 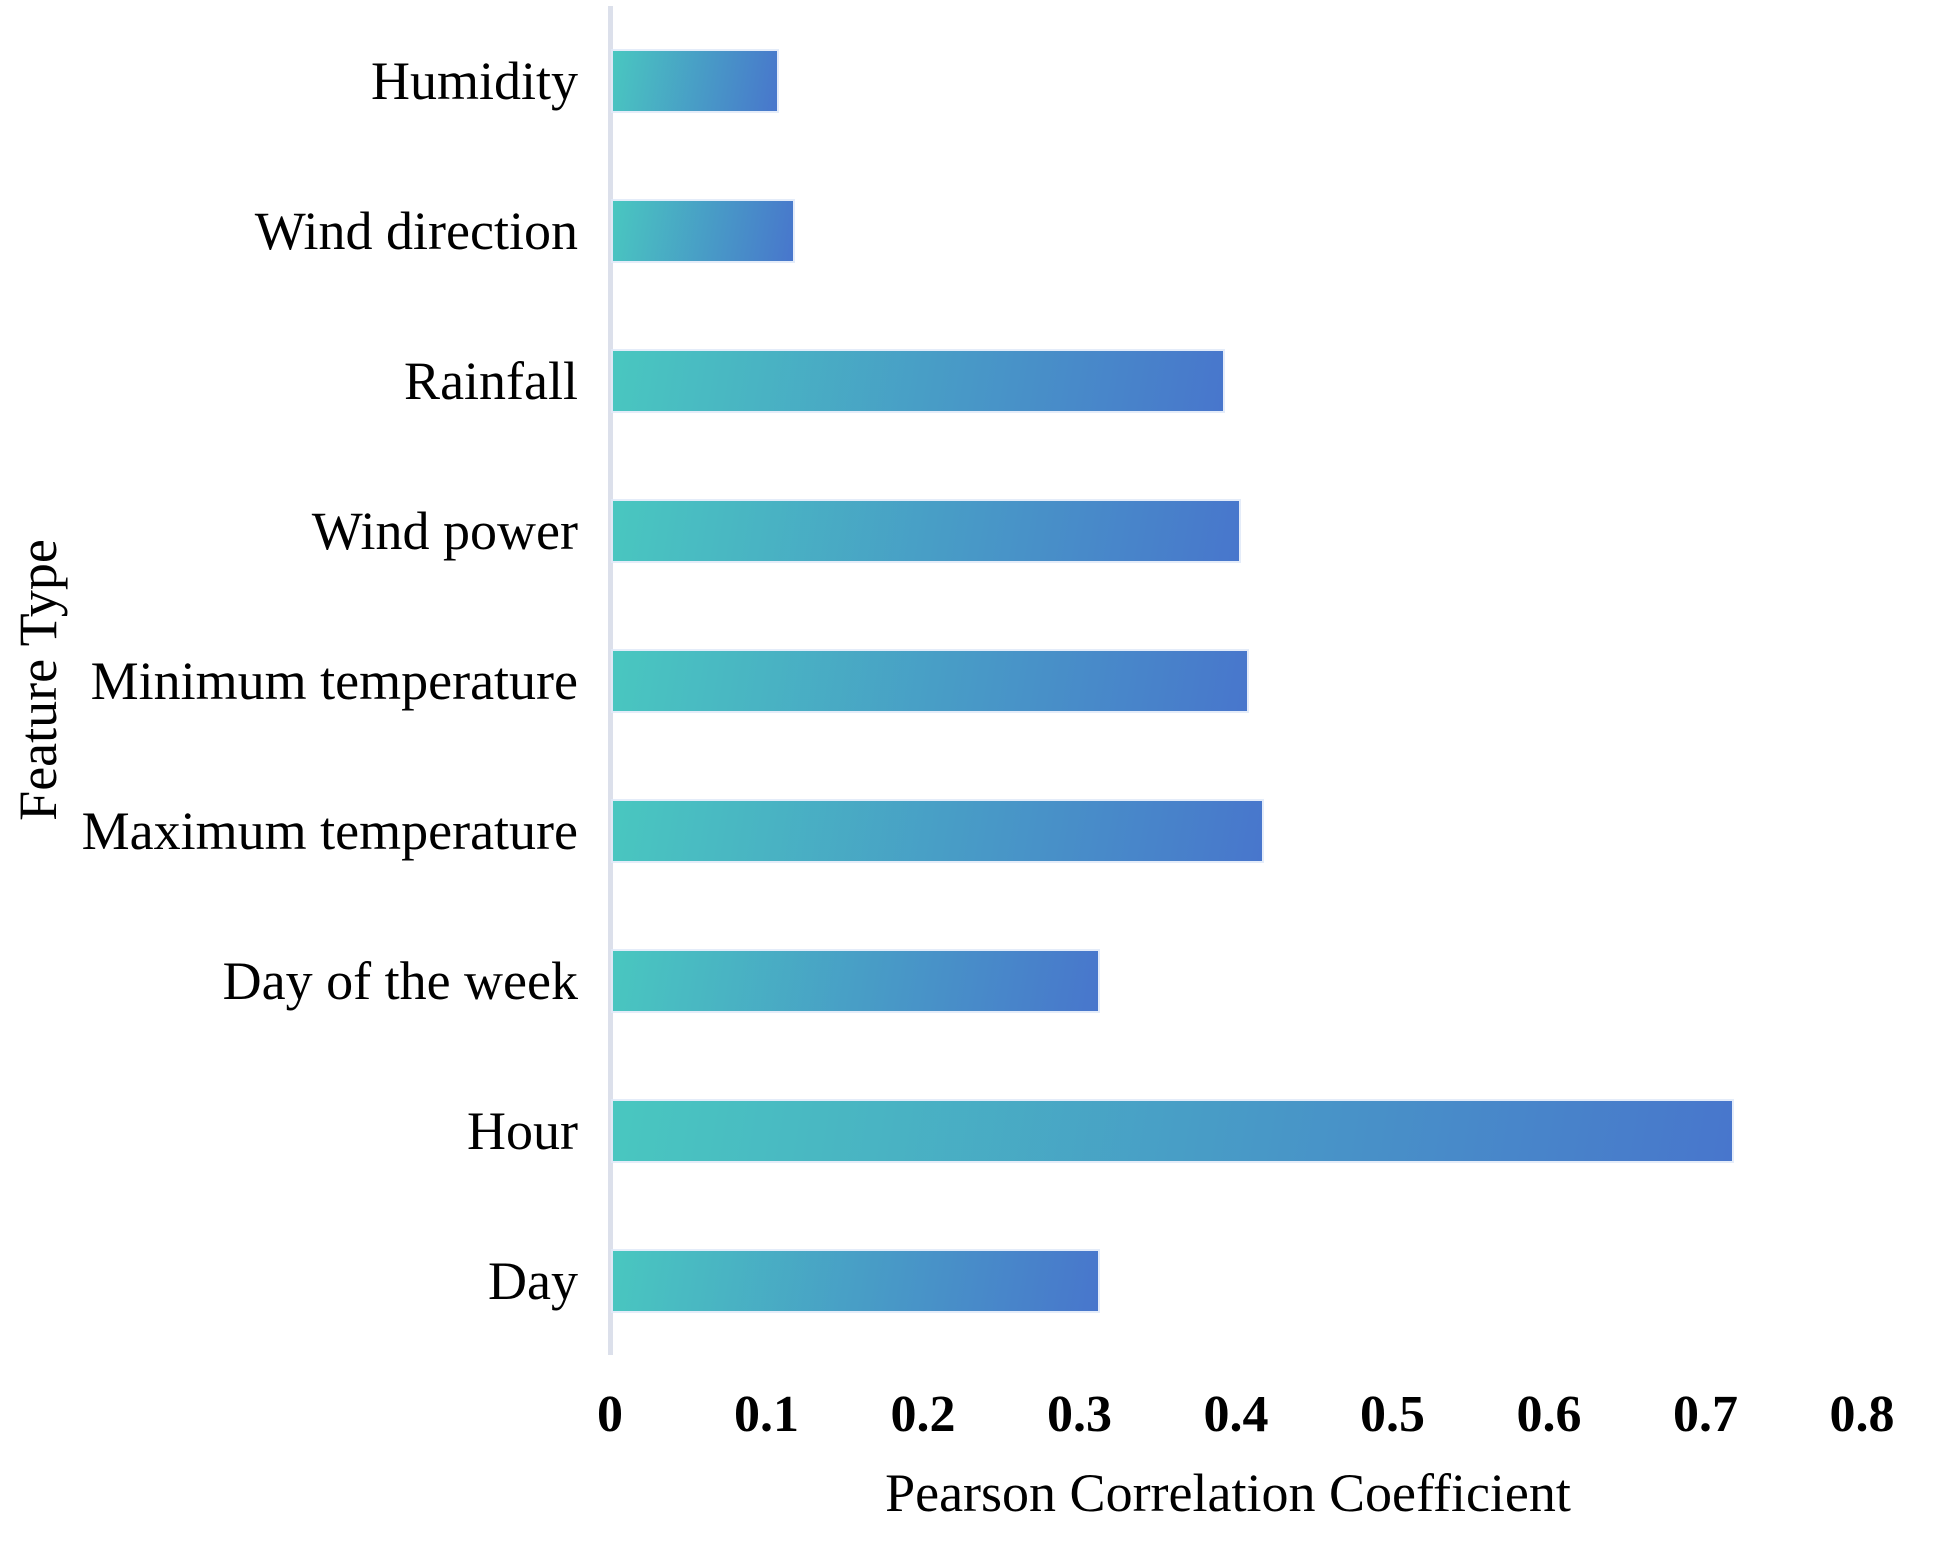 What do you see at coordinates (329, 831) in the screenshot?
I see `category-label-maximum-temperature: Maximum temperature` at bounding box center [329, 831].